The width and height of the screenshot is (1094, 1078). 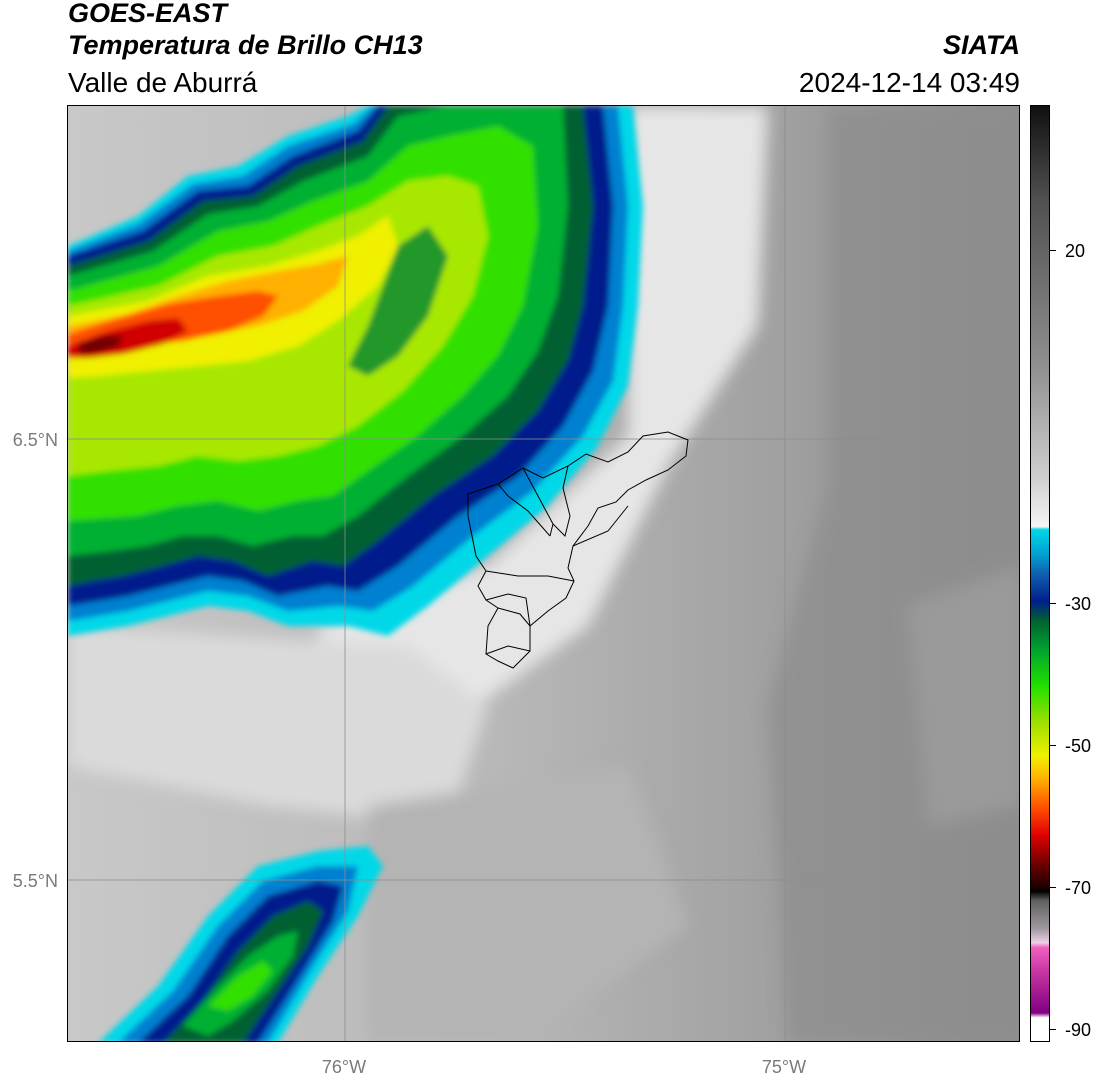 What do you see at coordinates (1078, 746) in the screenshot?
I see `colorbar-label-minus50: -50` at bounding box center [1078, 746].